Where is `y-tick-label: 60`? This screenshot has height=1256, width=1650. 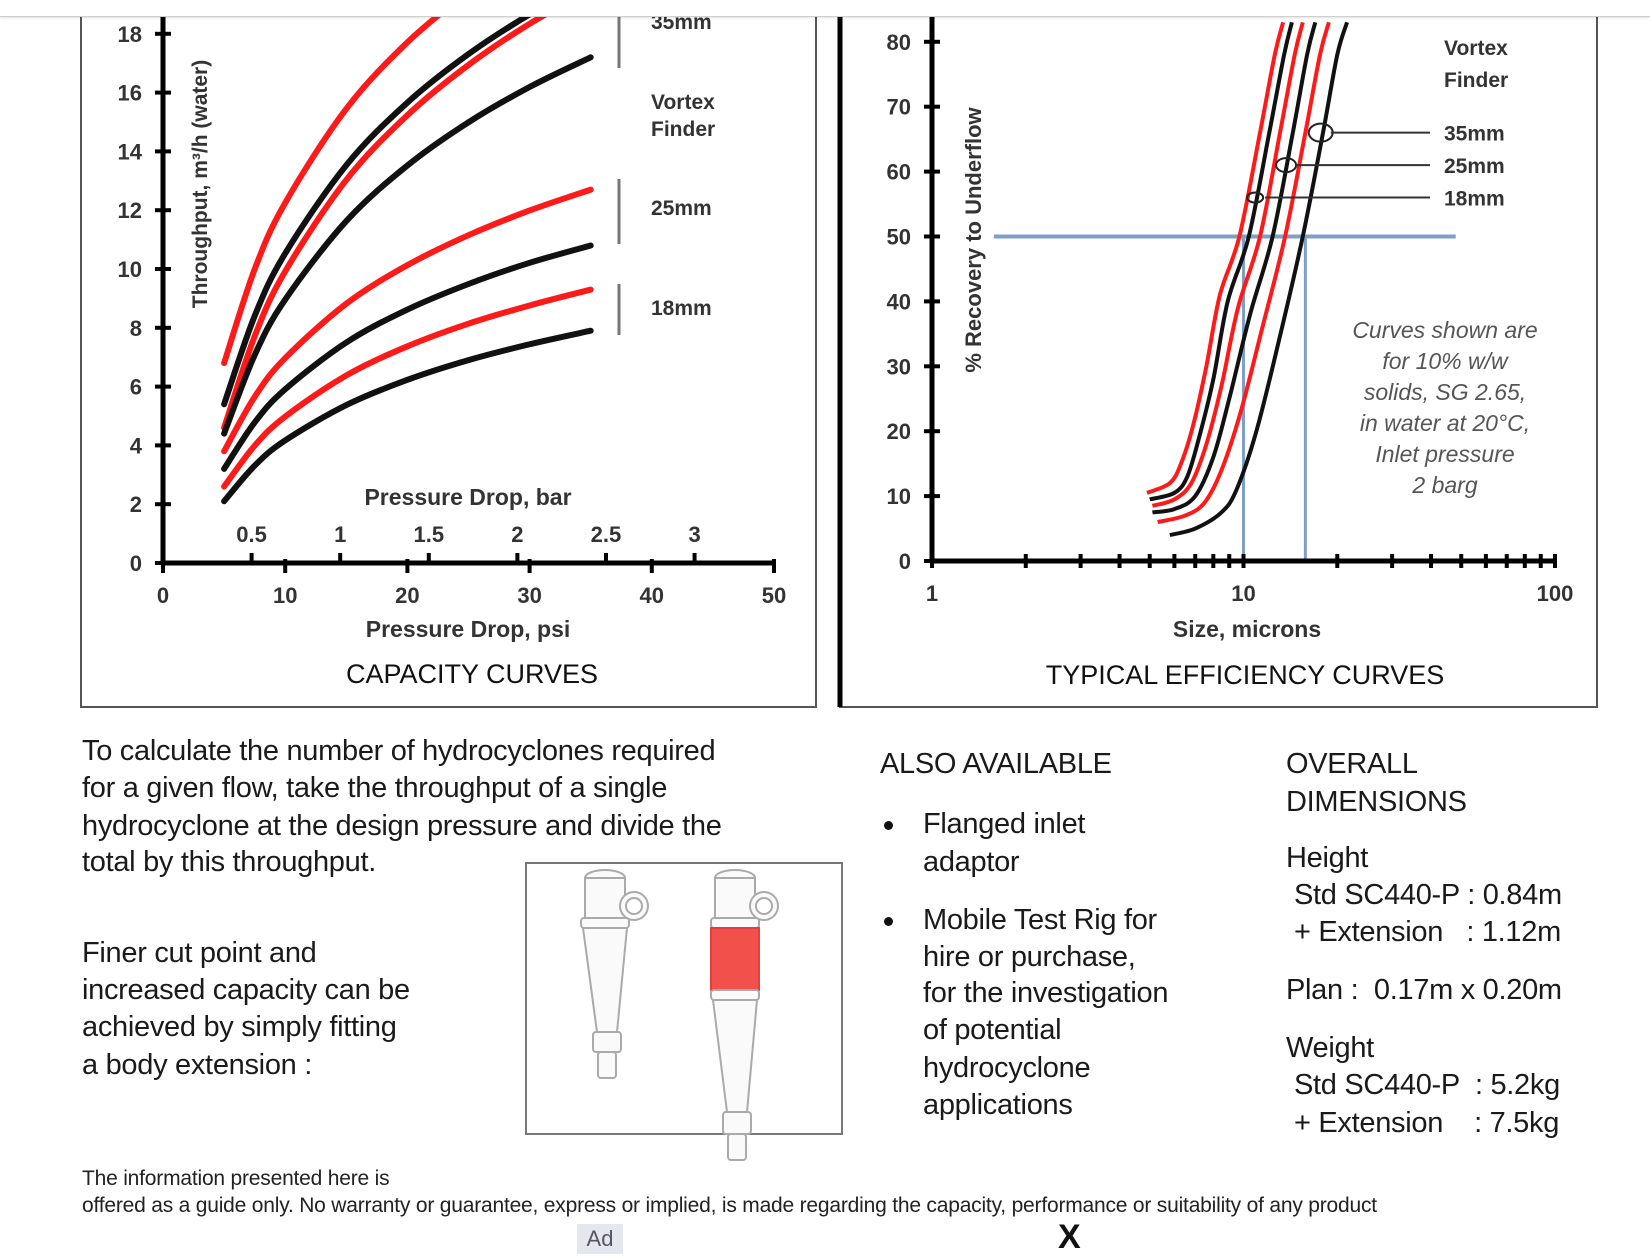
y-tick-label: 60 is located at coordinates (899, 172).